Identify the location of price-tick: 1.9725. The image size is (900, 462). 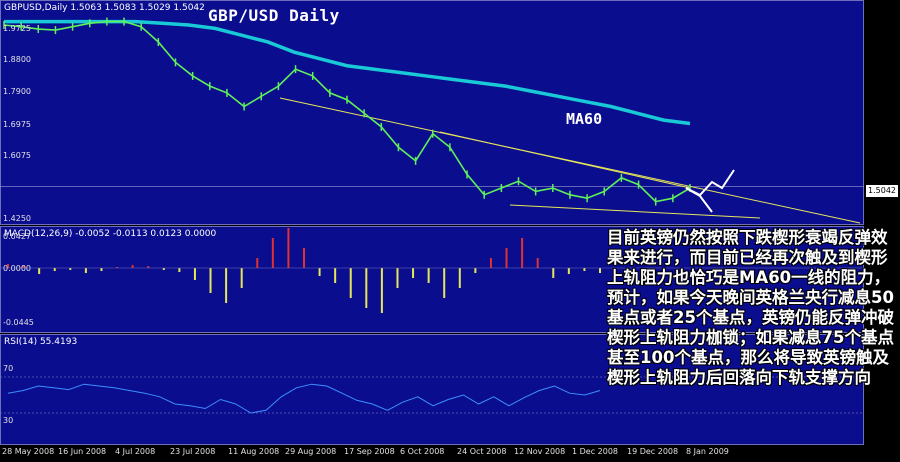
(17, 28).